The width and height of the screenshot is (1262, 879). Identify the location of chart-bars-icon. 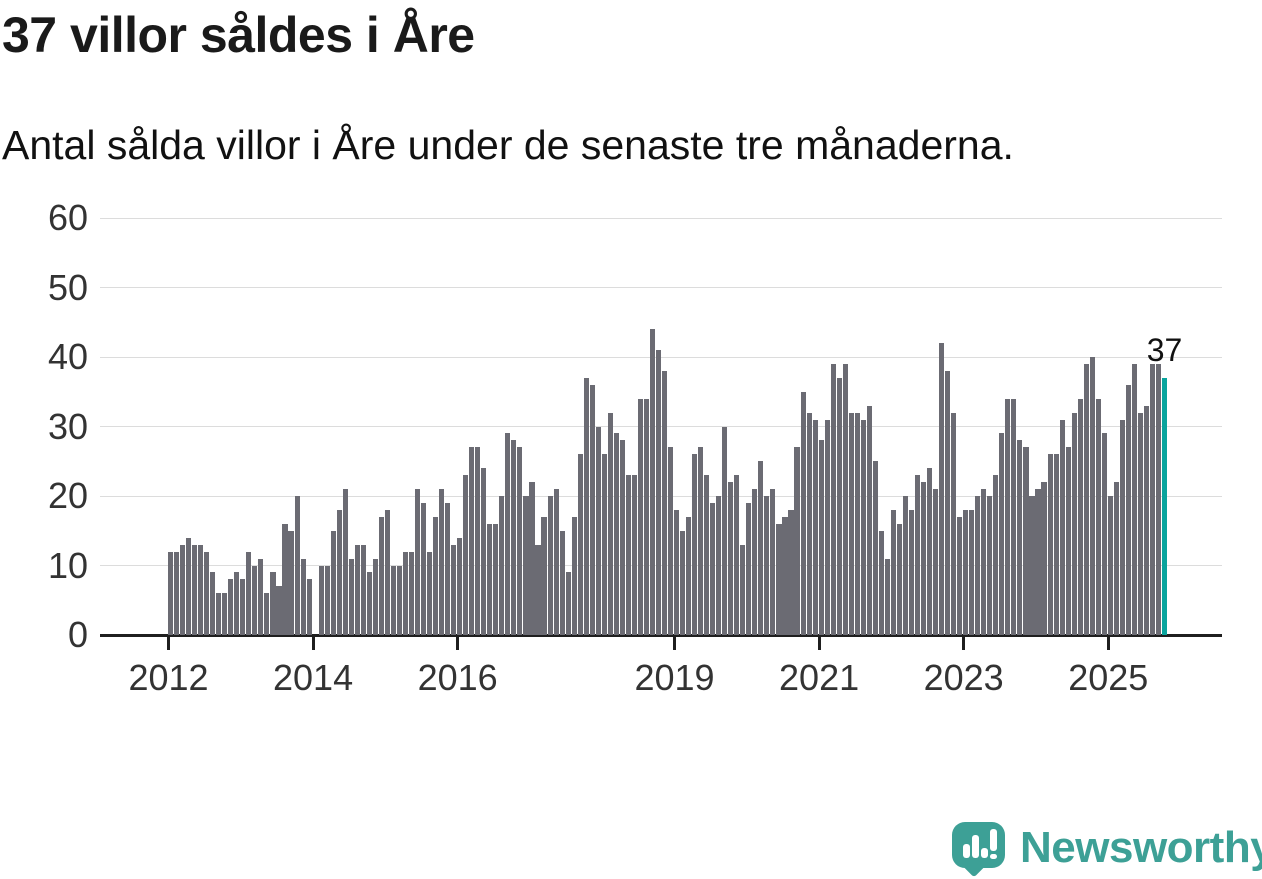
(984, 853).